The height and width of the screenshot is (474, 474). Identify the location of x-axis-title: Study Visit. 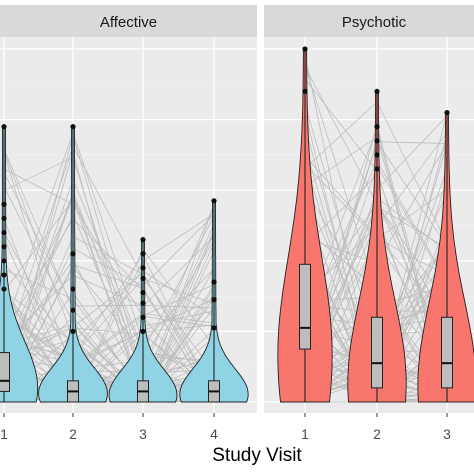
(257, 455).